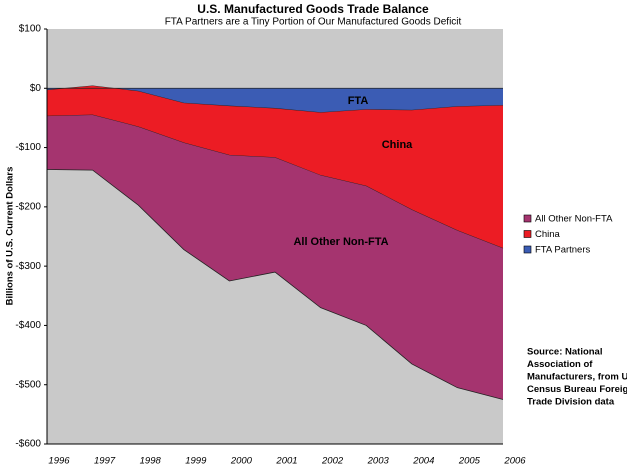 This screenshot has width=627, height=470. What do you see at coordinates (28, 206) in the screenshot?
I see `y-tick-label: -$200` at bounding box center [28, 206].